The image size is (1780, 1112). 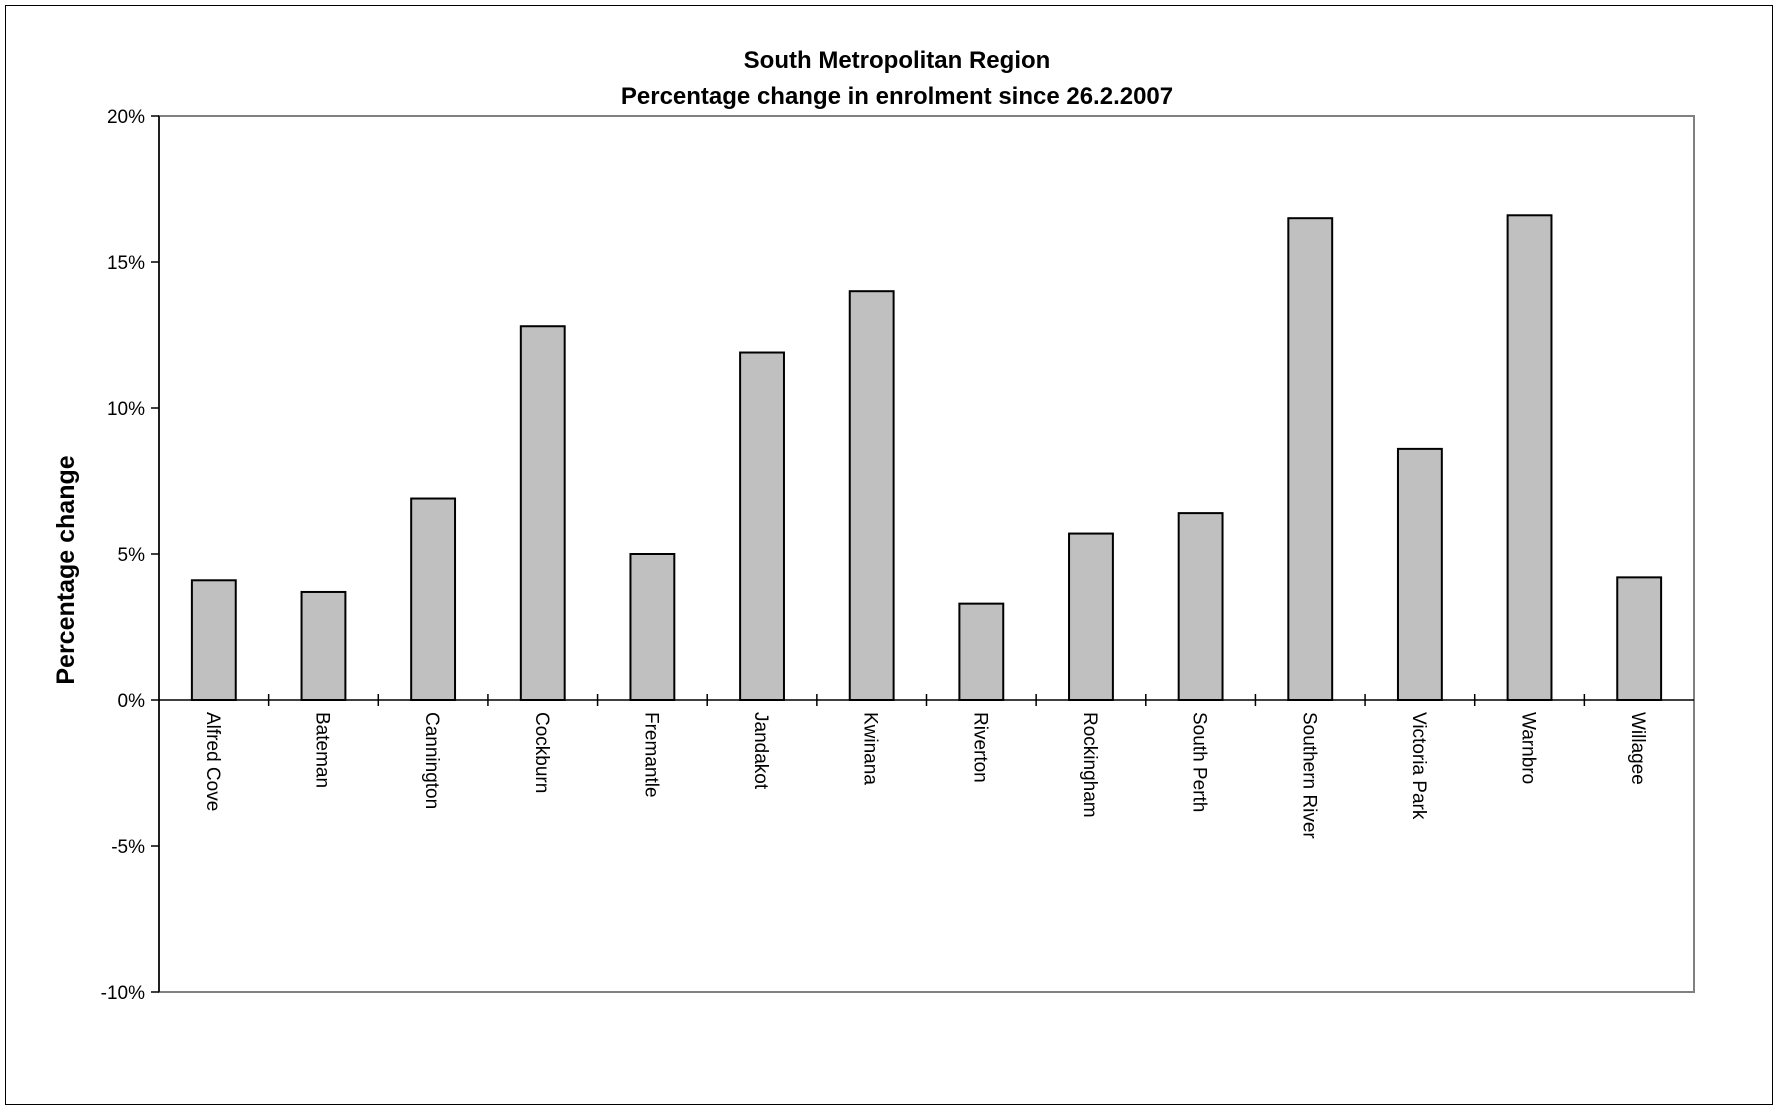 I want to click on y-tick-label: 10%, so click(x=126, y=409).